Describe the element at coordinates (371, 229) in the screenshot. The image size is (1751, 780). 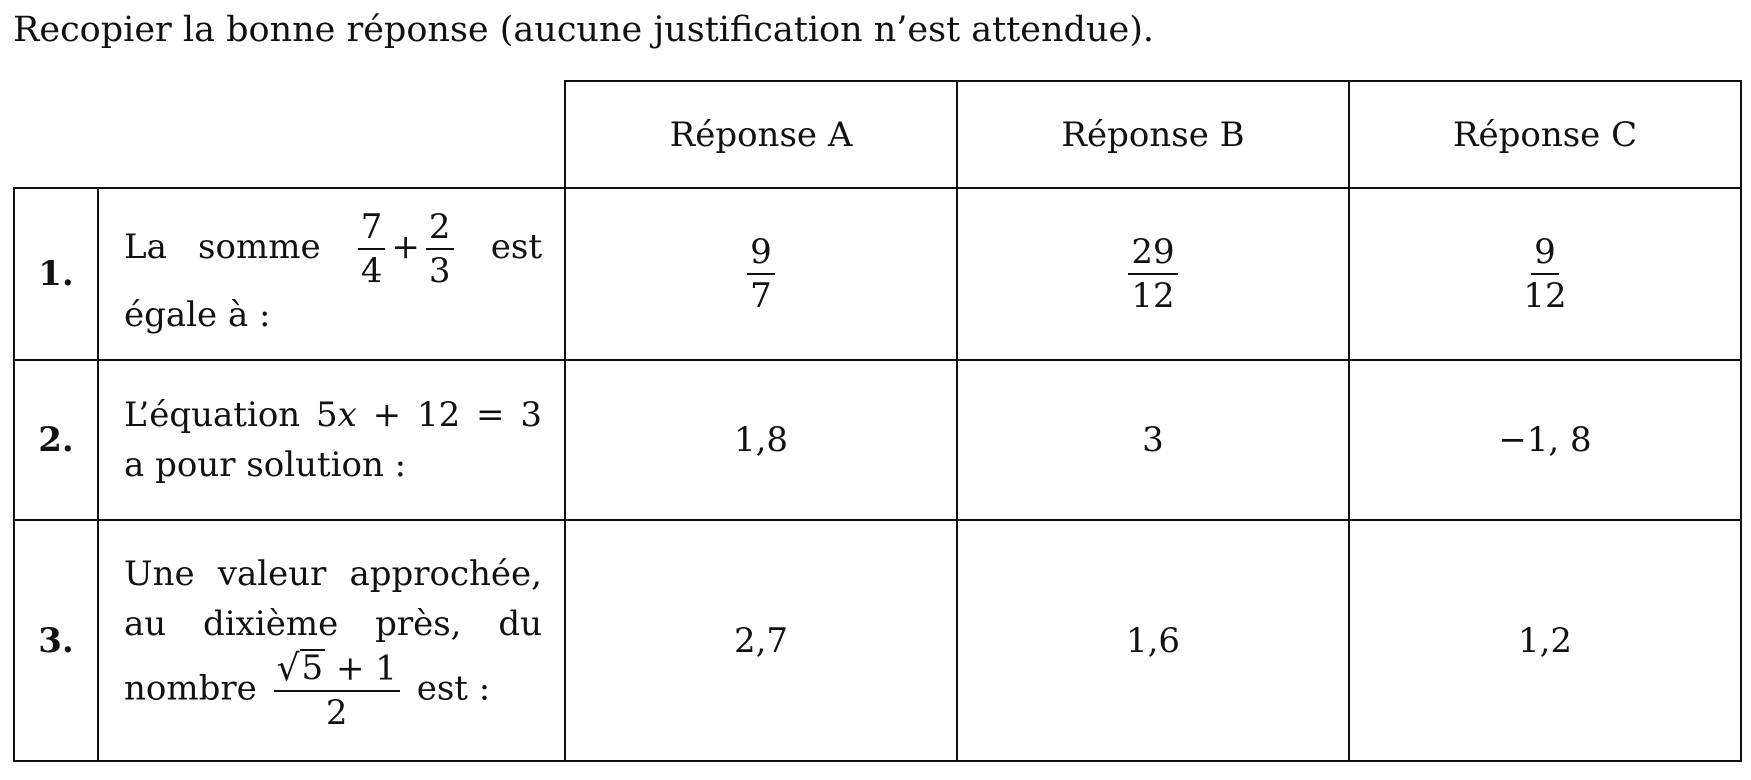
I see `q1-frac1-numerator: 7` at that location.